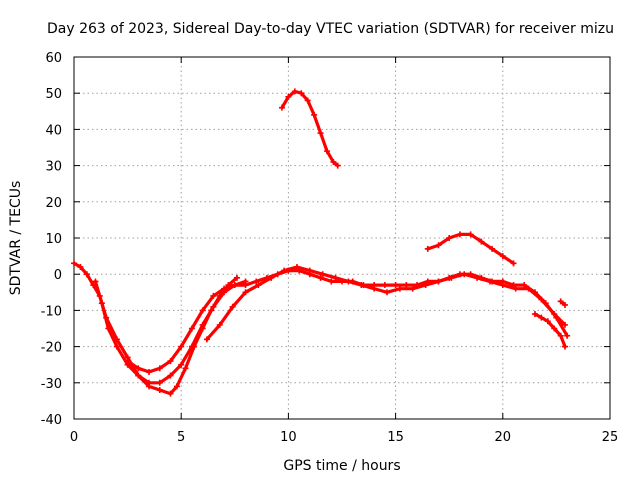  What do you see at coordinates (503, 437) in the screenshot?
I see `x-tick-label: 20` at bounding box center [503, 437].